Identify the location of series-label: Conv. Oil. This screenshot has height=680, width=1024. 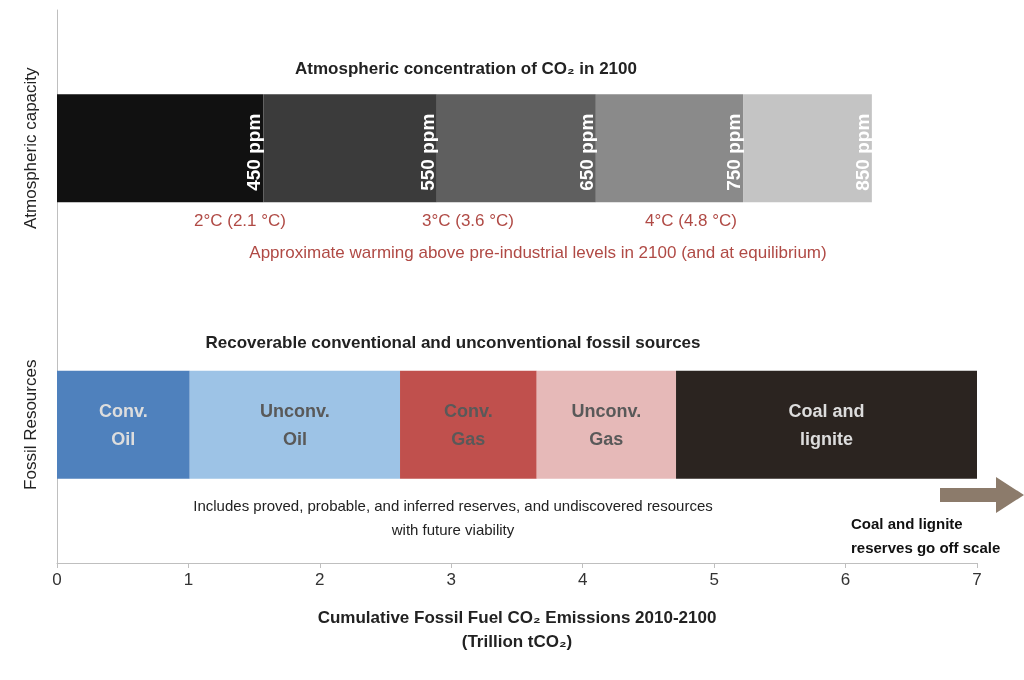
(123, 424).